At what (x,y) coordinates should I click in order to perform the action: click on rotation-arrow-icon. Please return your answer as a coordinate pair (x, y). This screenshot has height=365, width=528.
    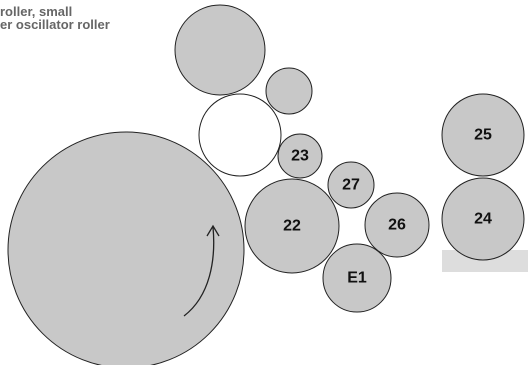
    Looking at the image, I should click on (199, 271).